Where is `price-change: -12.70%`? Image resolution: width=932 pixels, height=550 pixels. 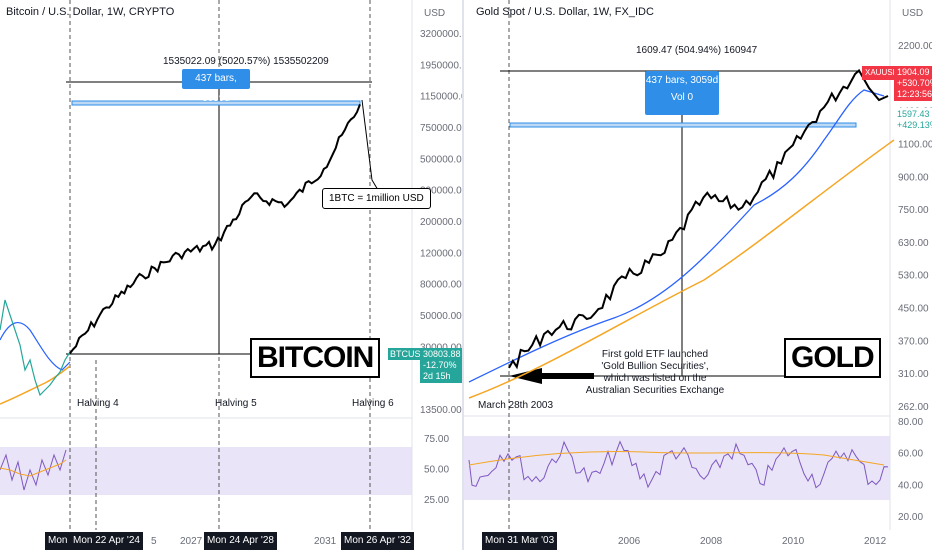 price-change: -12.70% is located at coordinates (440, 365).